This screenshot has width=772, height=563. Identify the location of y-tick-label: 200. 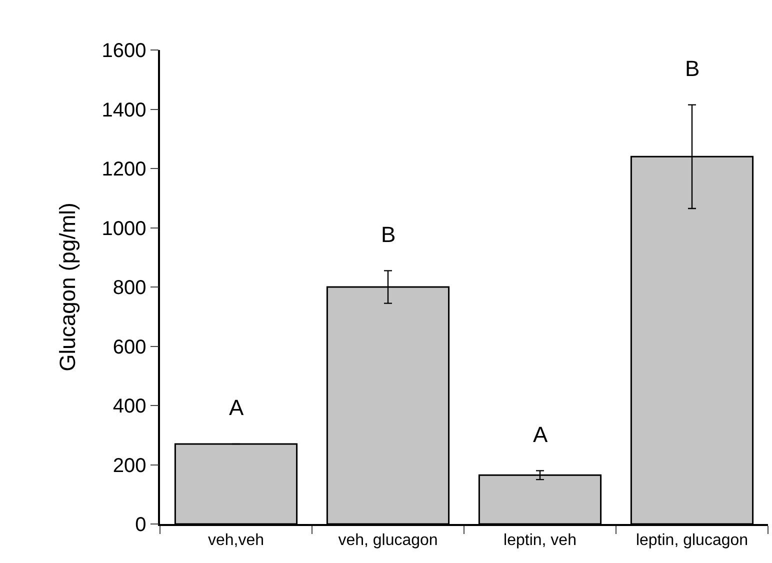
(129, 465).